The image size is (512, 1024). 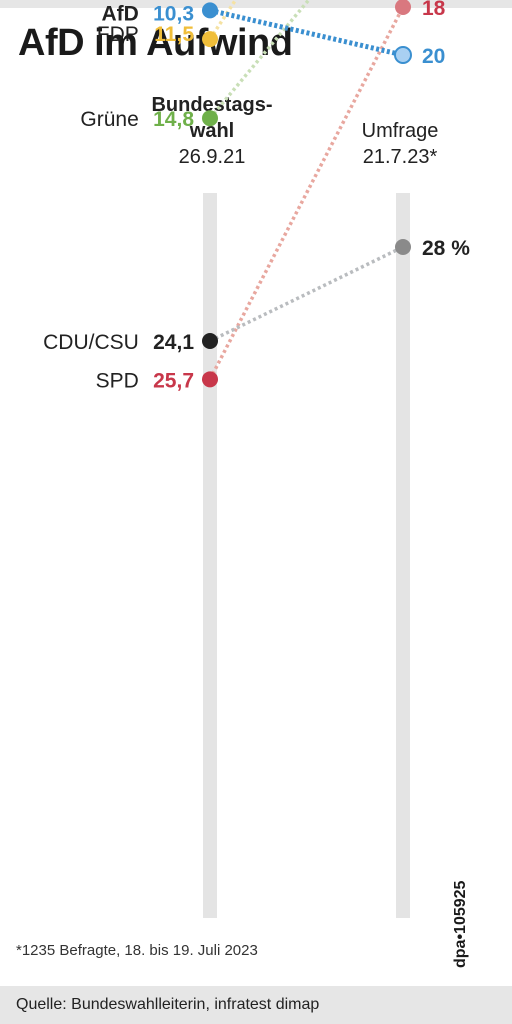 I want to click on top-bar, so click(x=256, y=4).